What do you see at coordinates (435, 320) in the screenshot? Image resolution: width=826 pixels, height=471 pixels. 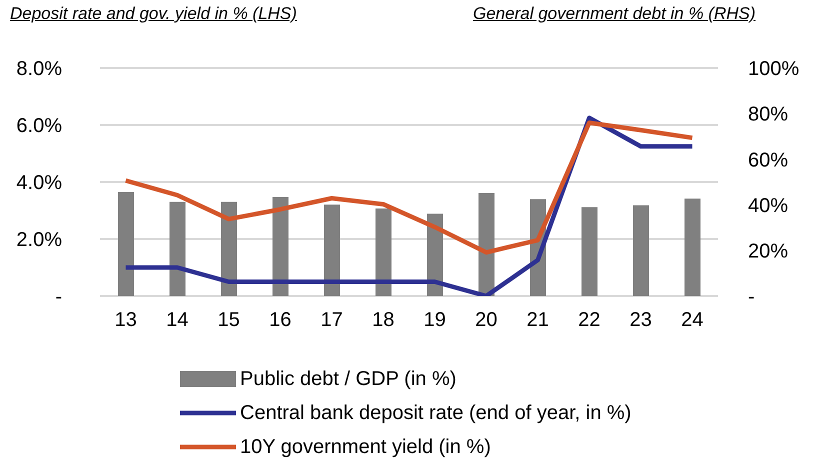 I see `x-tick-label: 19` at bounding box center [435, 320].